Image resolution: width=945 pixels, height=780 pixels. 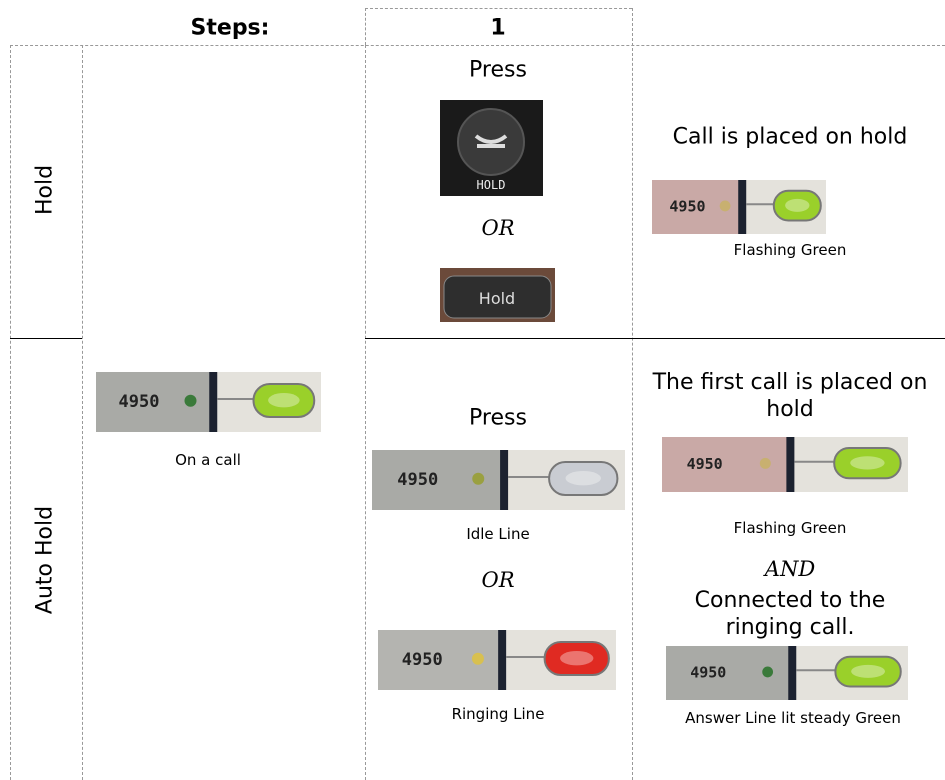 I want to click on caption: Ringing Line, so click(x=498, y=714).